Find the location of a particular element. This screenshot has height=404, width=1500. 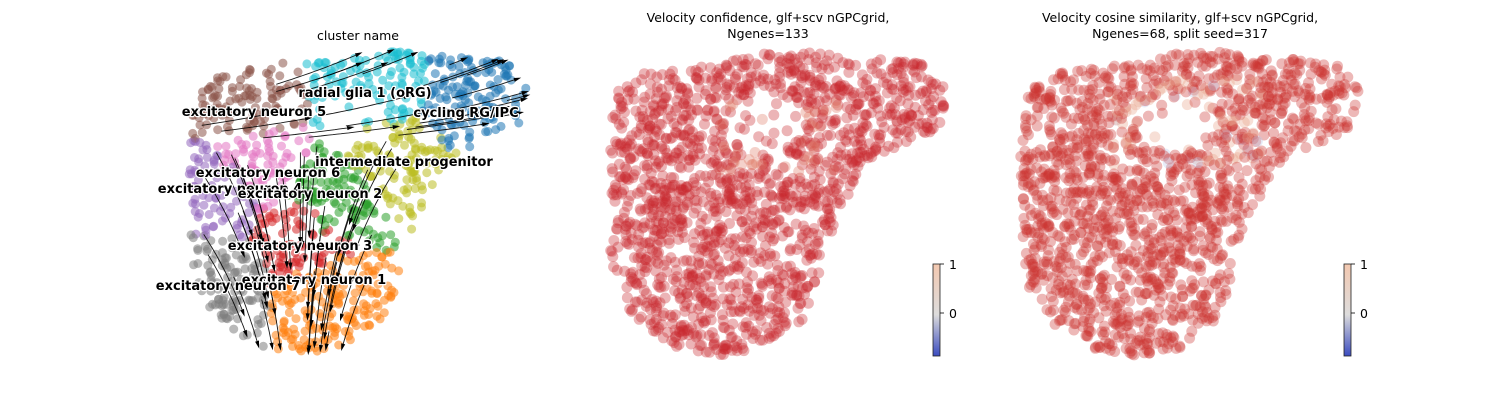

colorbar-confidence: 1 0 is located at coordinates (945, 306).